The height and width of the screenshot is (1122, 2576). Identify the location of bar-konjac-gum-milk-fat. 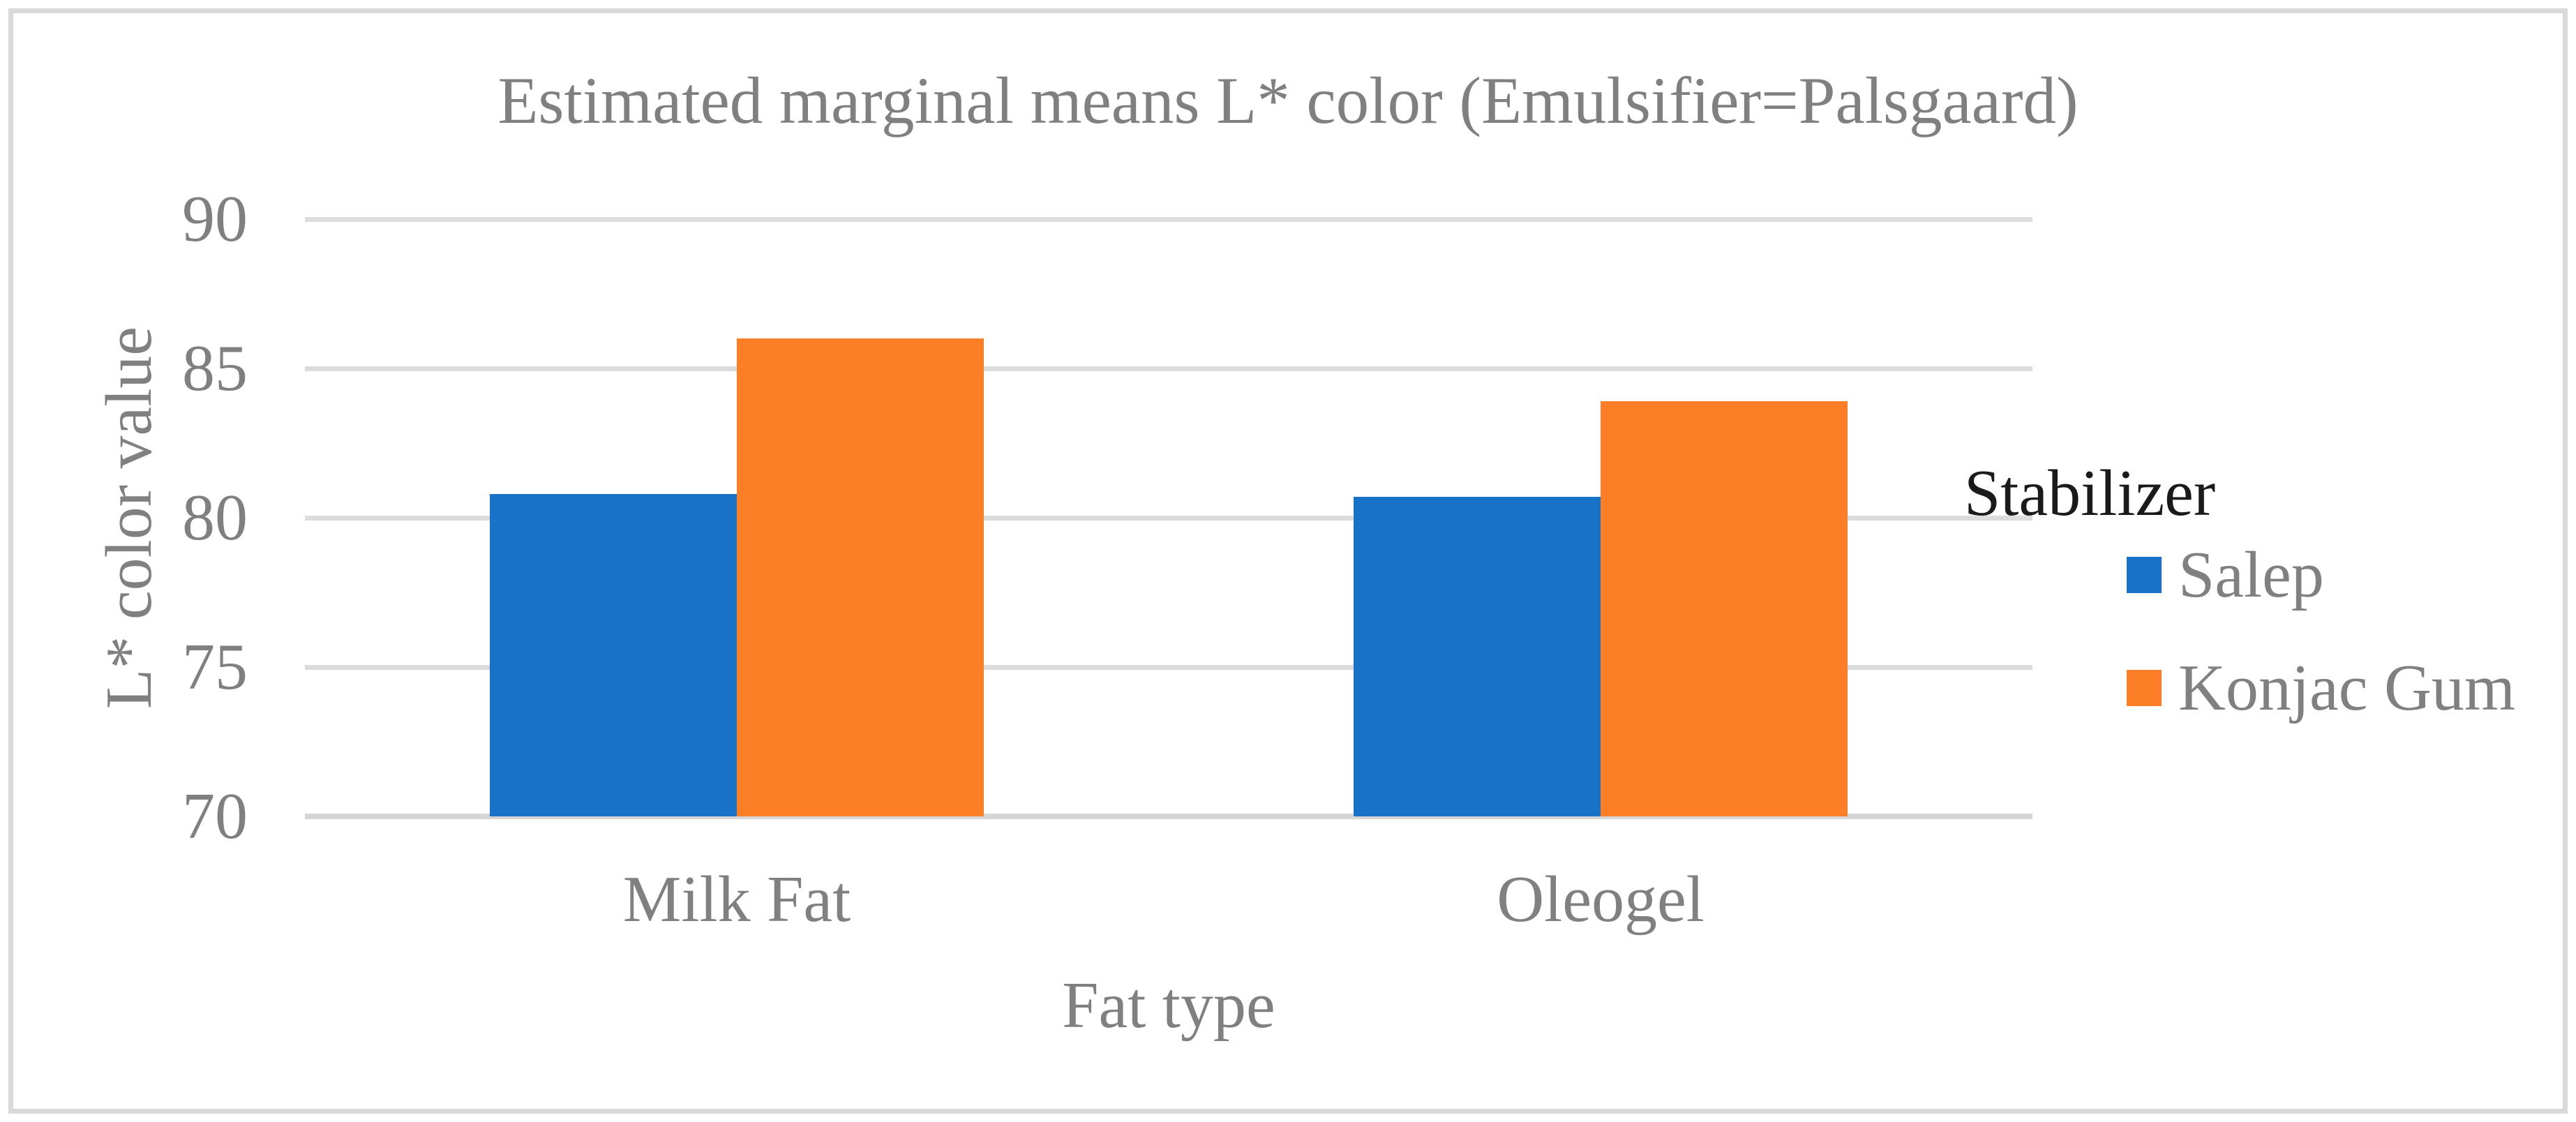
(860, 577).